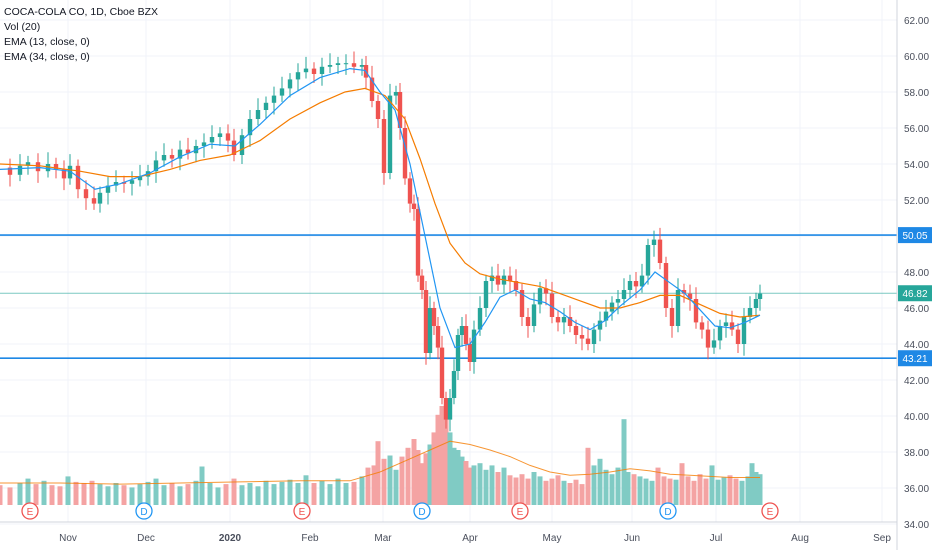 This screenshot has width=932, height=550. I want to click on time-axis: Nov Dec 2020 Feb Mar Apr May Jun Jul Aug Sep, so click(448, 532).